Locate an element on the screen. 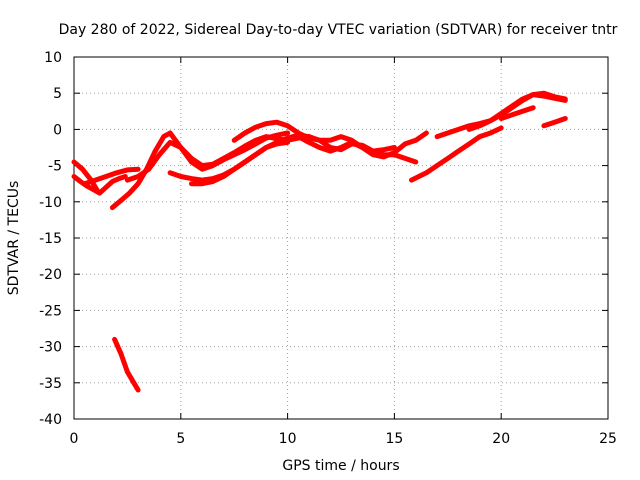 The height and width of the screenshot is (480, 640). y-tick-label: -10 is located at coordinates (50, 203).